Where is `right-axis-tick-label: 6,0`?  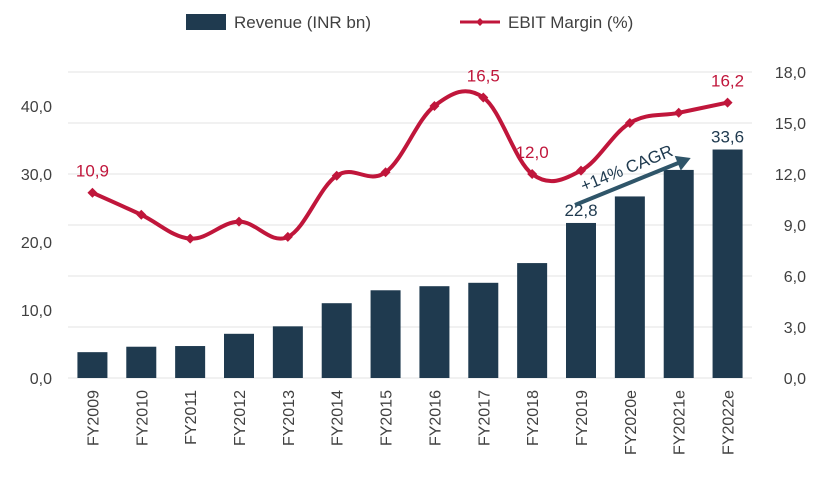
right-axis-tick-label: 6,0 is located at coordinates (795, 277).